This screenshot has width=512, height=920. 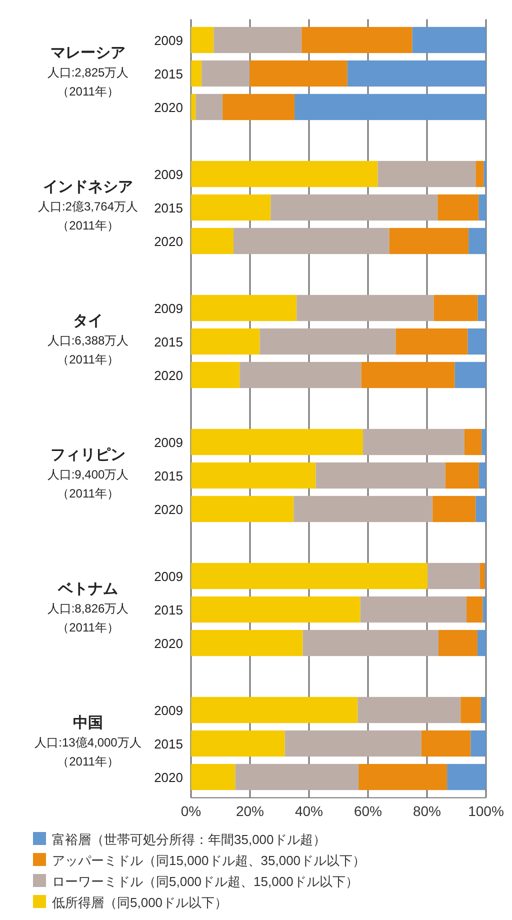 I want to click on text: 中国, so click(x=88, y=723).